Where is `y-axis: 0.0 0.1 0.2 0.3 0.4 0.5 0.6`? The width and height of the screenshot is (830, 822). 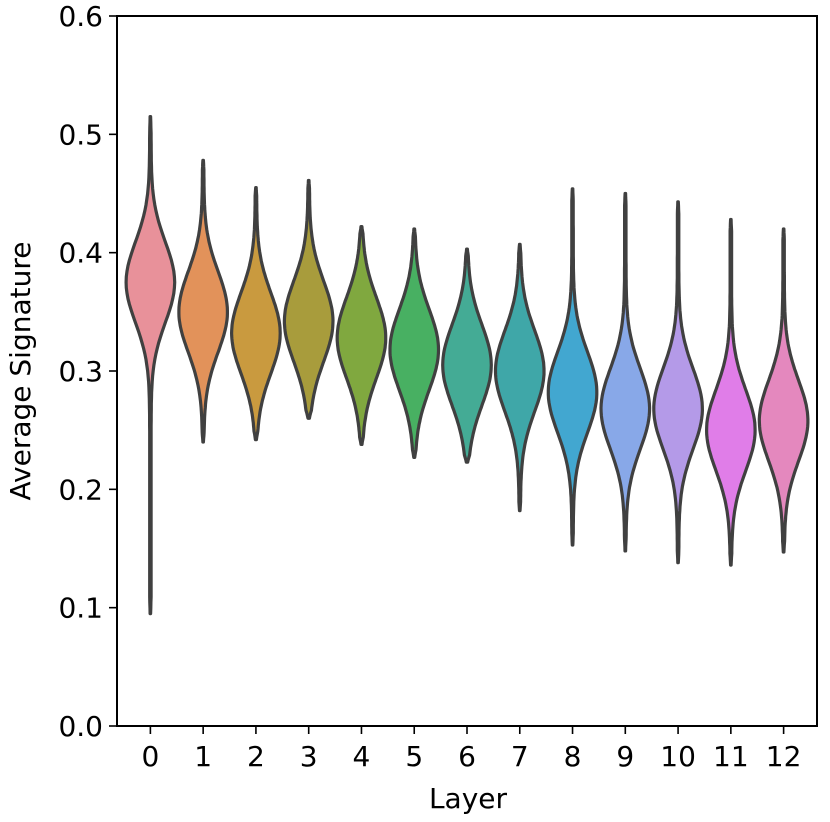 y-axis: 0.0 0.1 0.2 0.3 0.4 0.5 0.6 is located at coordinates (87, 371).